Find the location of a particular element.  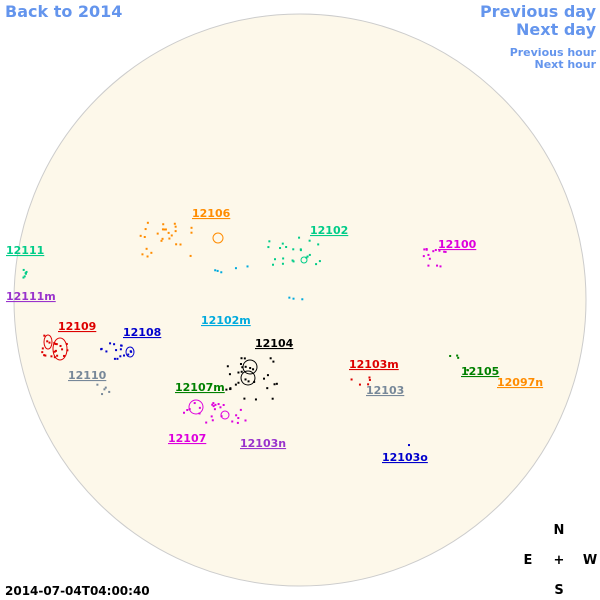

compass-east: E is located at coordinates (528, 560).